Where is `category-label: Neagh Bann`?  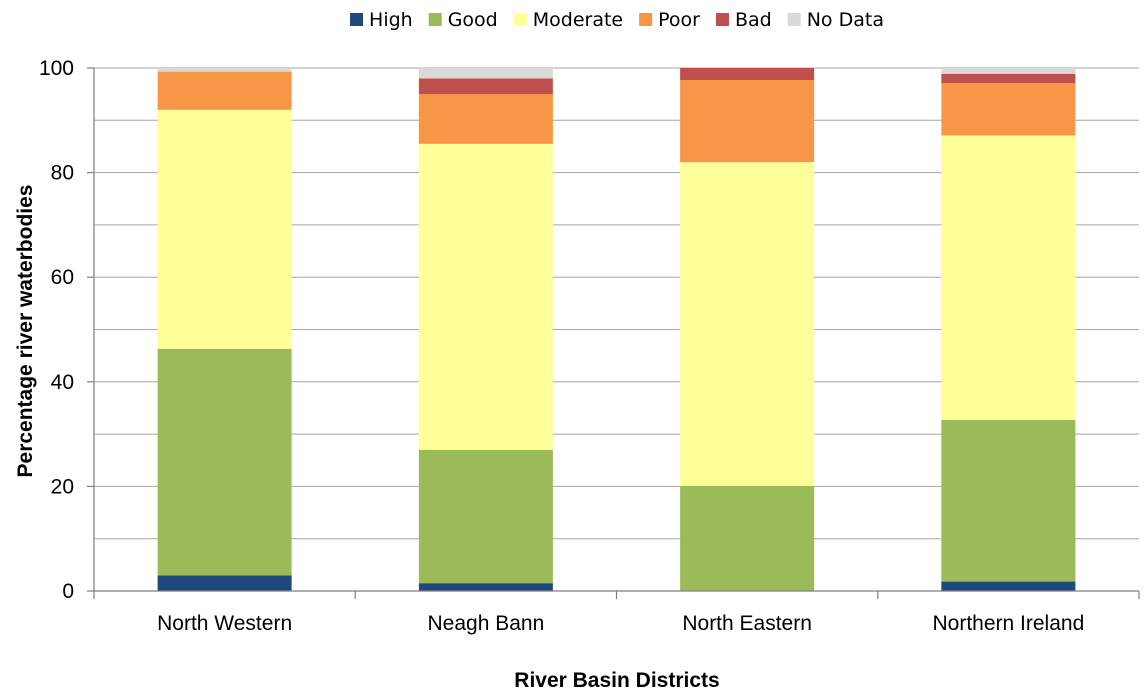
category-label: Neagh Bann is located at coordinates (485, 623).